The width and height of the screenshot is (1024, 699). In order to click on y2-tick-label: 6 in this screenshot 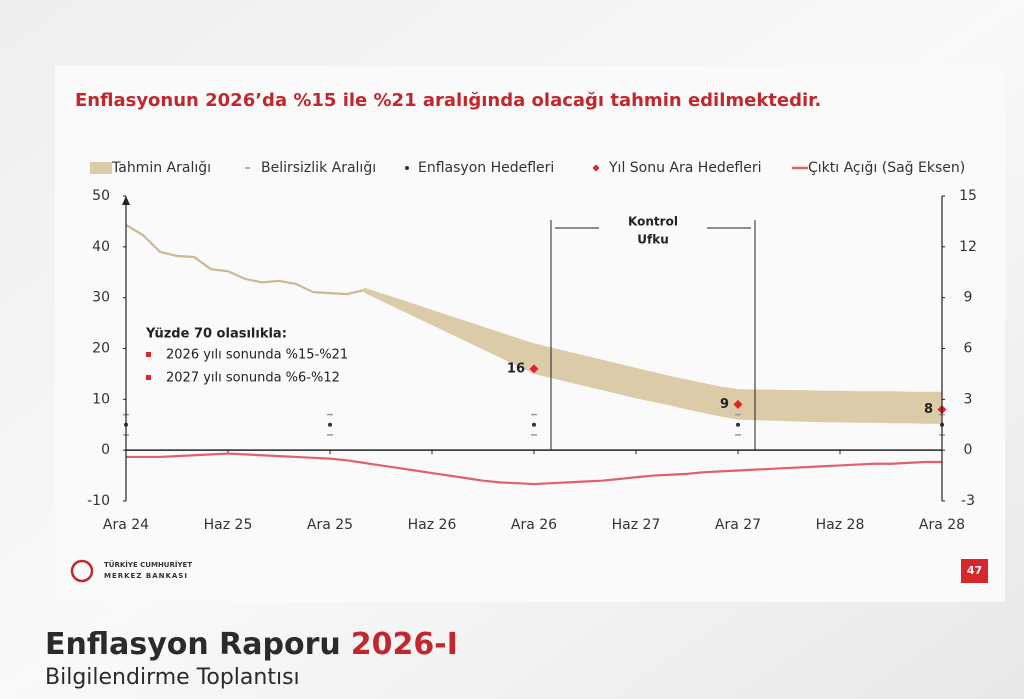, I will do `click(968, 349)`.